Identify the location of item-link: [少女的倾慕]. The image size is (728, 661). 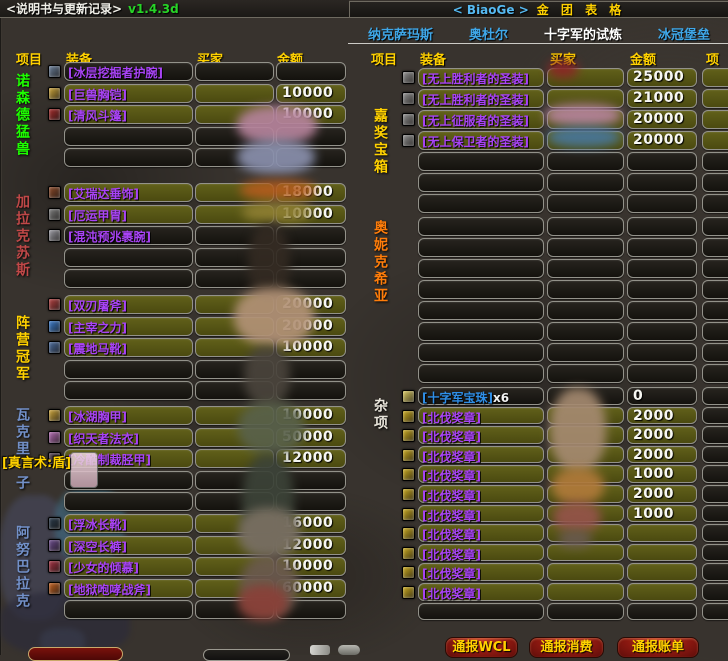
(103, 568).